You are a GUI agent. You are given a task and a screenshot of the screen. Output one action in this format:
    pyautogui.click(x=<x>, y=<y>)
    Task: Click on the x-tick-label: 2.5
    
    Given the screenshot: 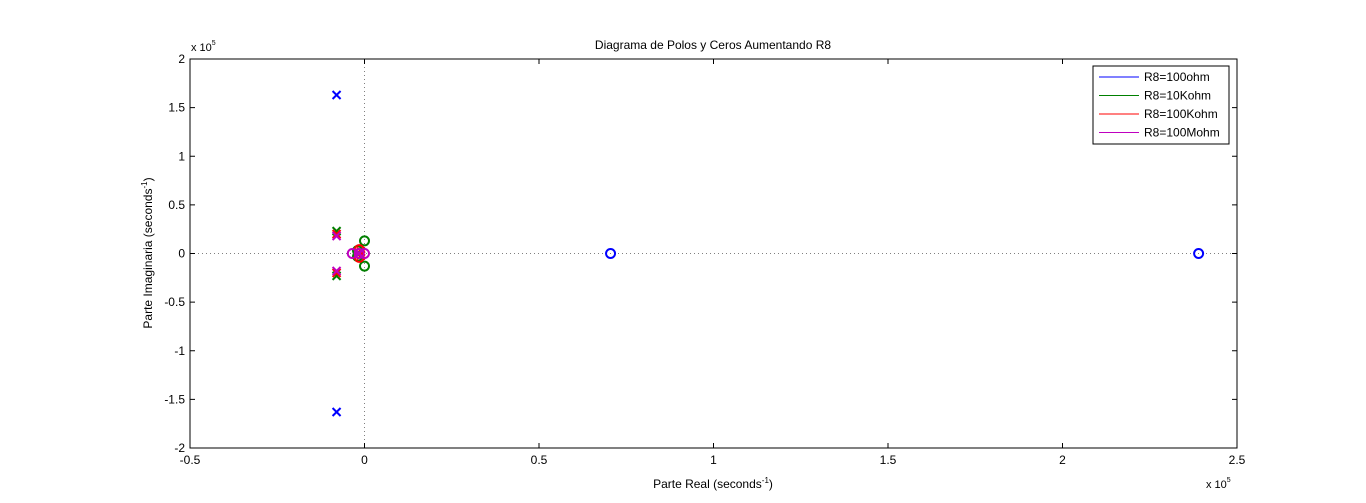 What is the action you would take?
    pyautogui.click(x=1237, y=460)
    